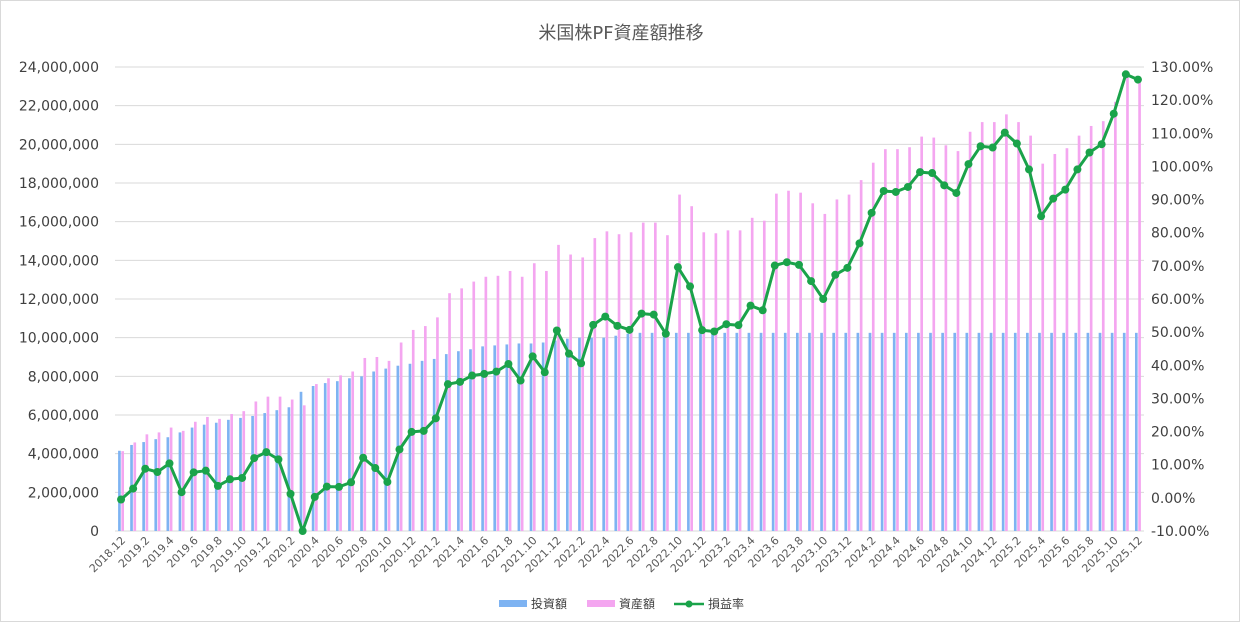 The width and height of the screenshot is (1240, 622). What do you see at coordinates (59, 223) in the screenshot?
I see `left-axis-tick-label: 16,000,000` at bounding box center [59, 223].